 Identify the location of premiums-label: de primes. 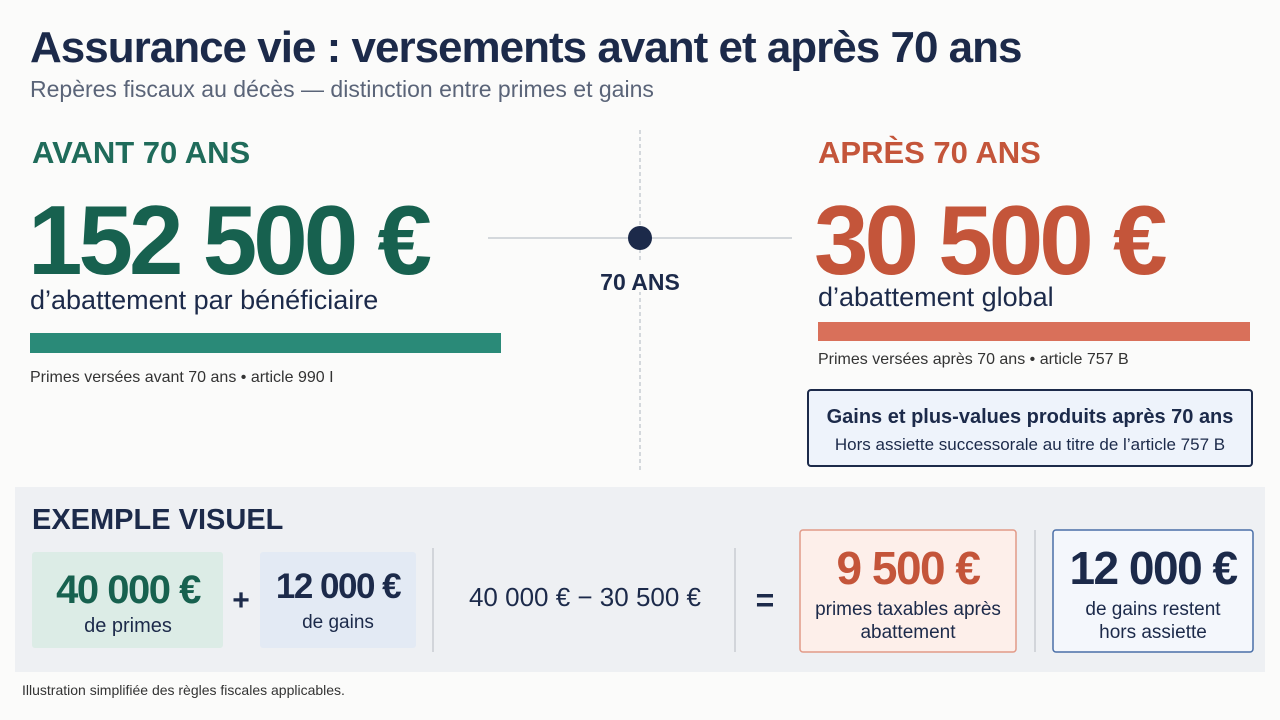
(128, 626).